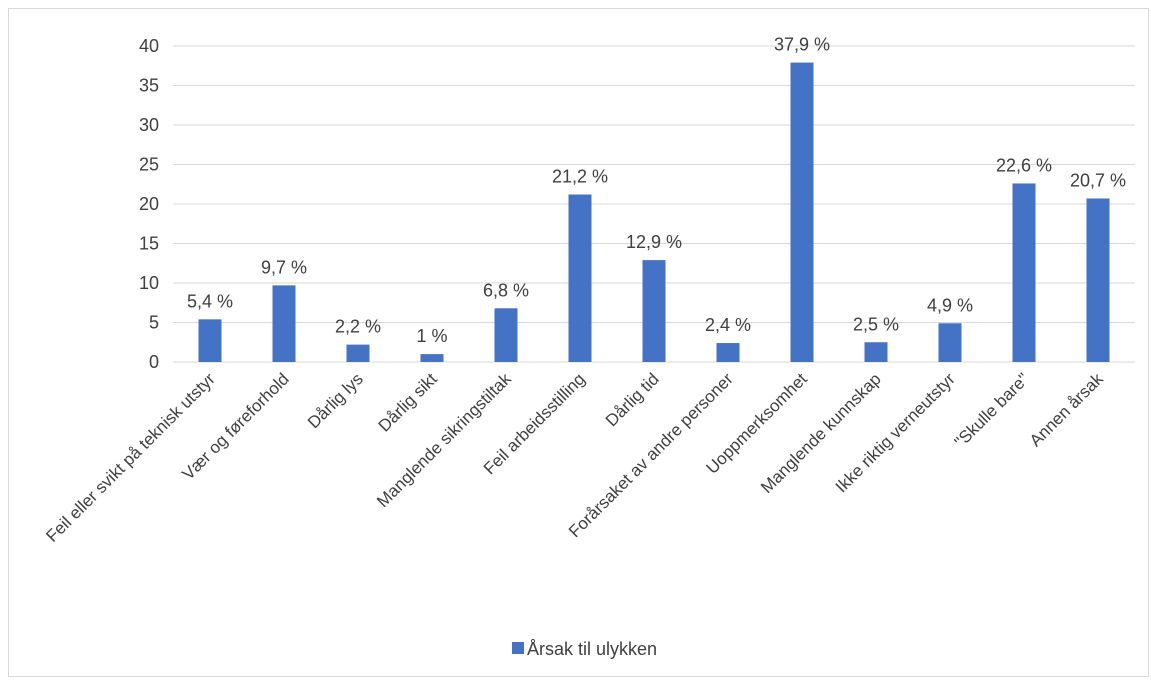 Image resolution: width=1151 pixels, height=683 pixels. I want to click on data-label: 5,4 %, so click(210, 301).